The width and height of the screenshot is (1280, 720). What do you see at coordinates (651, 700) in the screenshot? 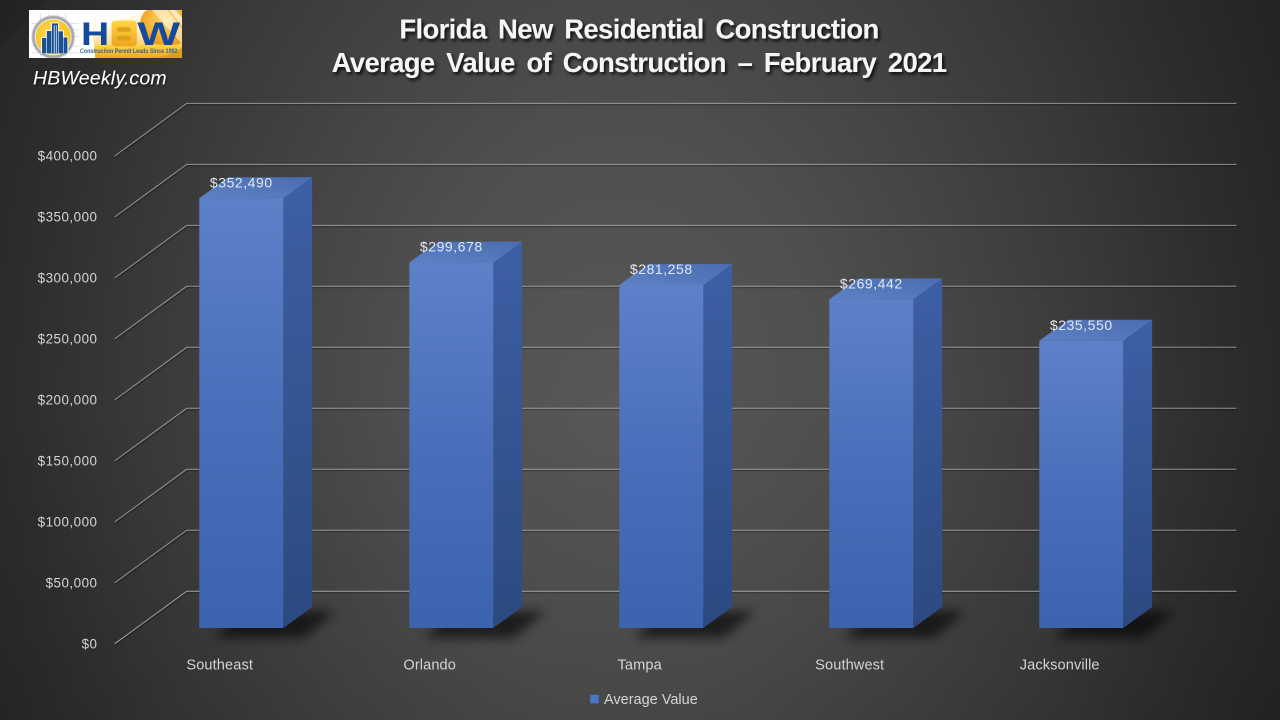
I see `svg-text: Average Value` at bounding box center [651, 700].